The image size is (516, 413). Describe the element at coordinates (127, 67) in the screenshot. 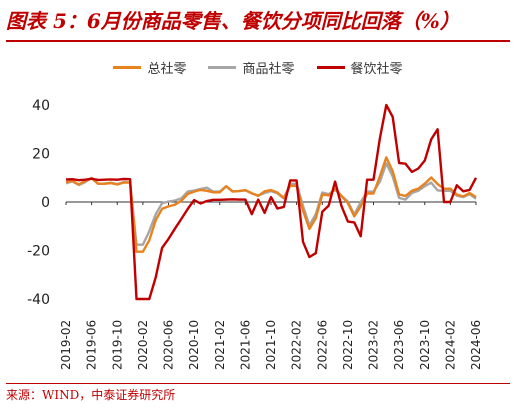

I see `legend-swatch-total` at that location.